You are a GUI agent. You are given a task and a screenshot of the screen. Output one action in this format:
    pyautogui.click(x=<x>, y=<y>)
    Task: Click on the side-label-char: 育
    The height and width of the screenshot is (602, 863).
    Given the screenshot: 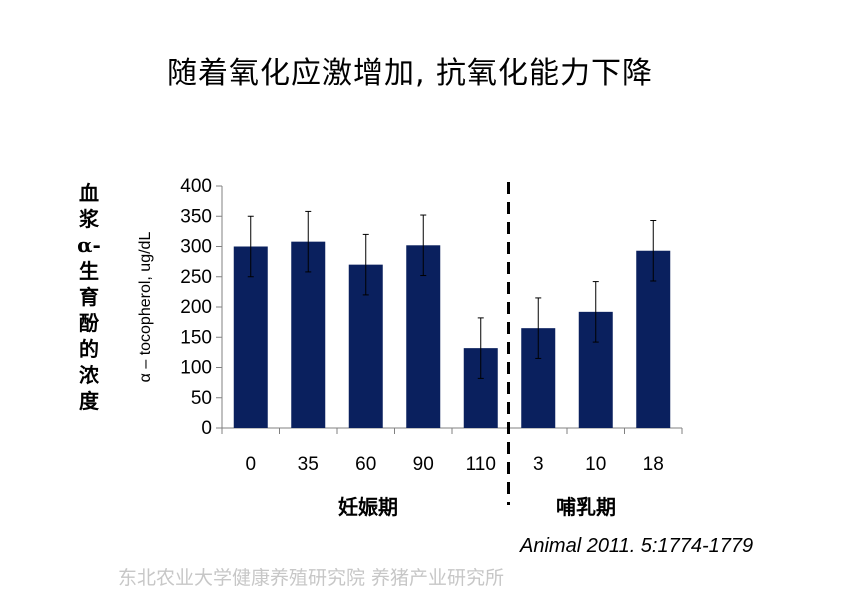 What is the action you would take?
    pyautogui.click(x=89, y=297)
    